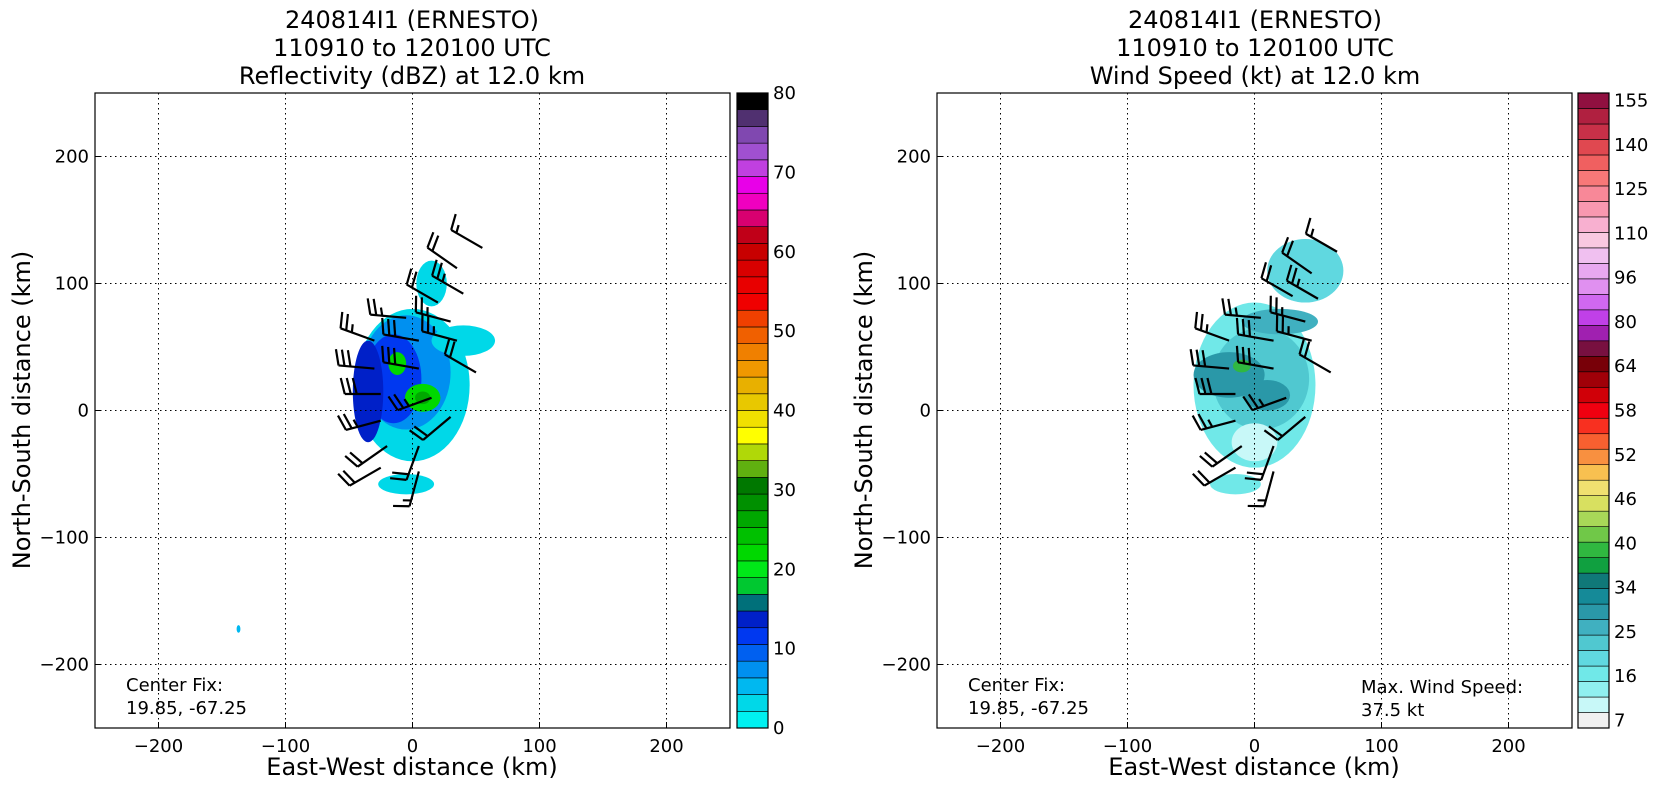  What do you see at coordinates (1625, 411) in the screenshot?
I see `wind-colorbar-tick-label: 58` at bounding box center [1625, 411].